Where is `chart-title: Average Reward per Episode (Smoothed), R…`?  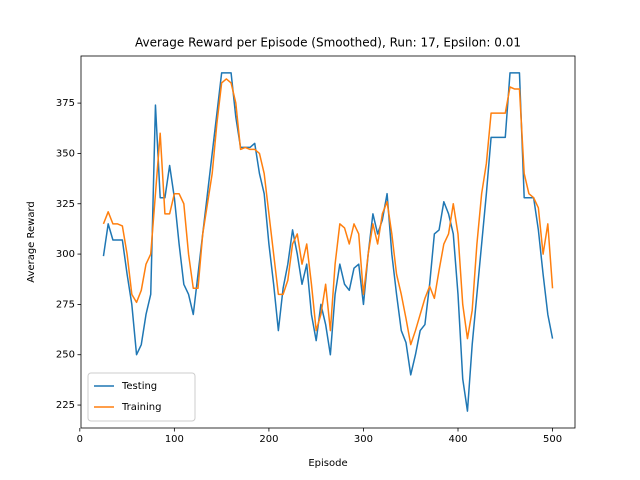
chart-title: Average Reward per Episode (Smoothed), R… is located at coordinates (328, 43).